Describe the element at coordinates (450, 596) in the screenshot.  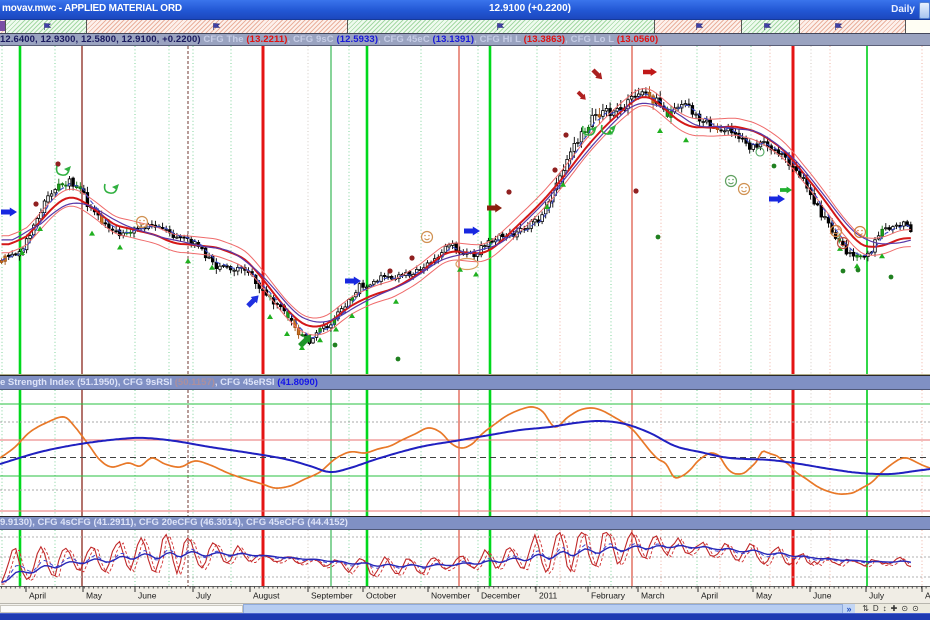
I see `svg-text: November` at that location.